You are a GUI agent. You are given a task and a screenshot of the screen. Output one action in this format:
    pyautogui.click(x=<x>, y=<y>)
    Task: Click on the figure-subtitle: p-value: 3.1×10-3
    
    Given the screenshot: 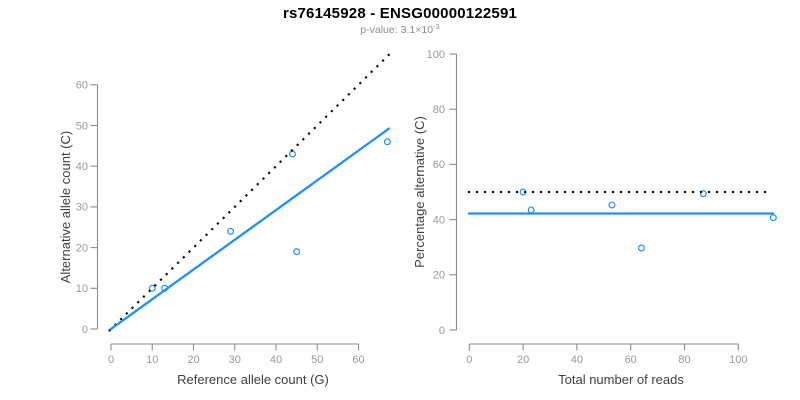 What is the action you would take?
    pyautogui.click(x=400, y=29)
    